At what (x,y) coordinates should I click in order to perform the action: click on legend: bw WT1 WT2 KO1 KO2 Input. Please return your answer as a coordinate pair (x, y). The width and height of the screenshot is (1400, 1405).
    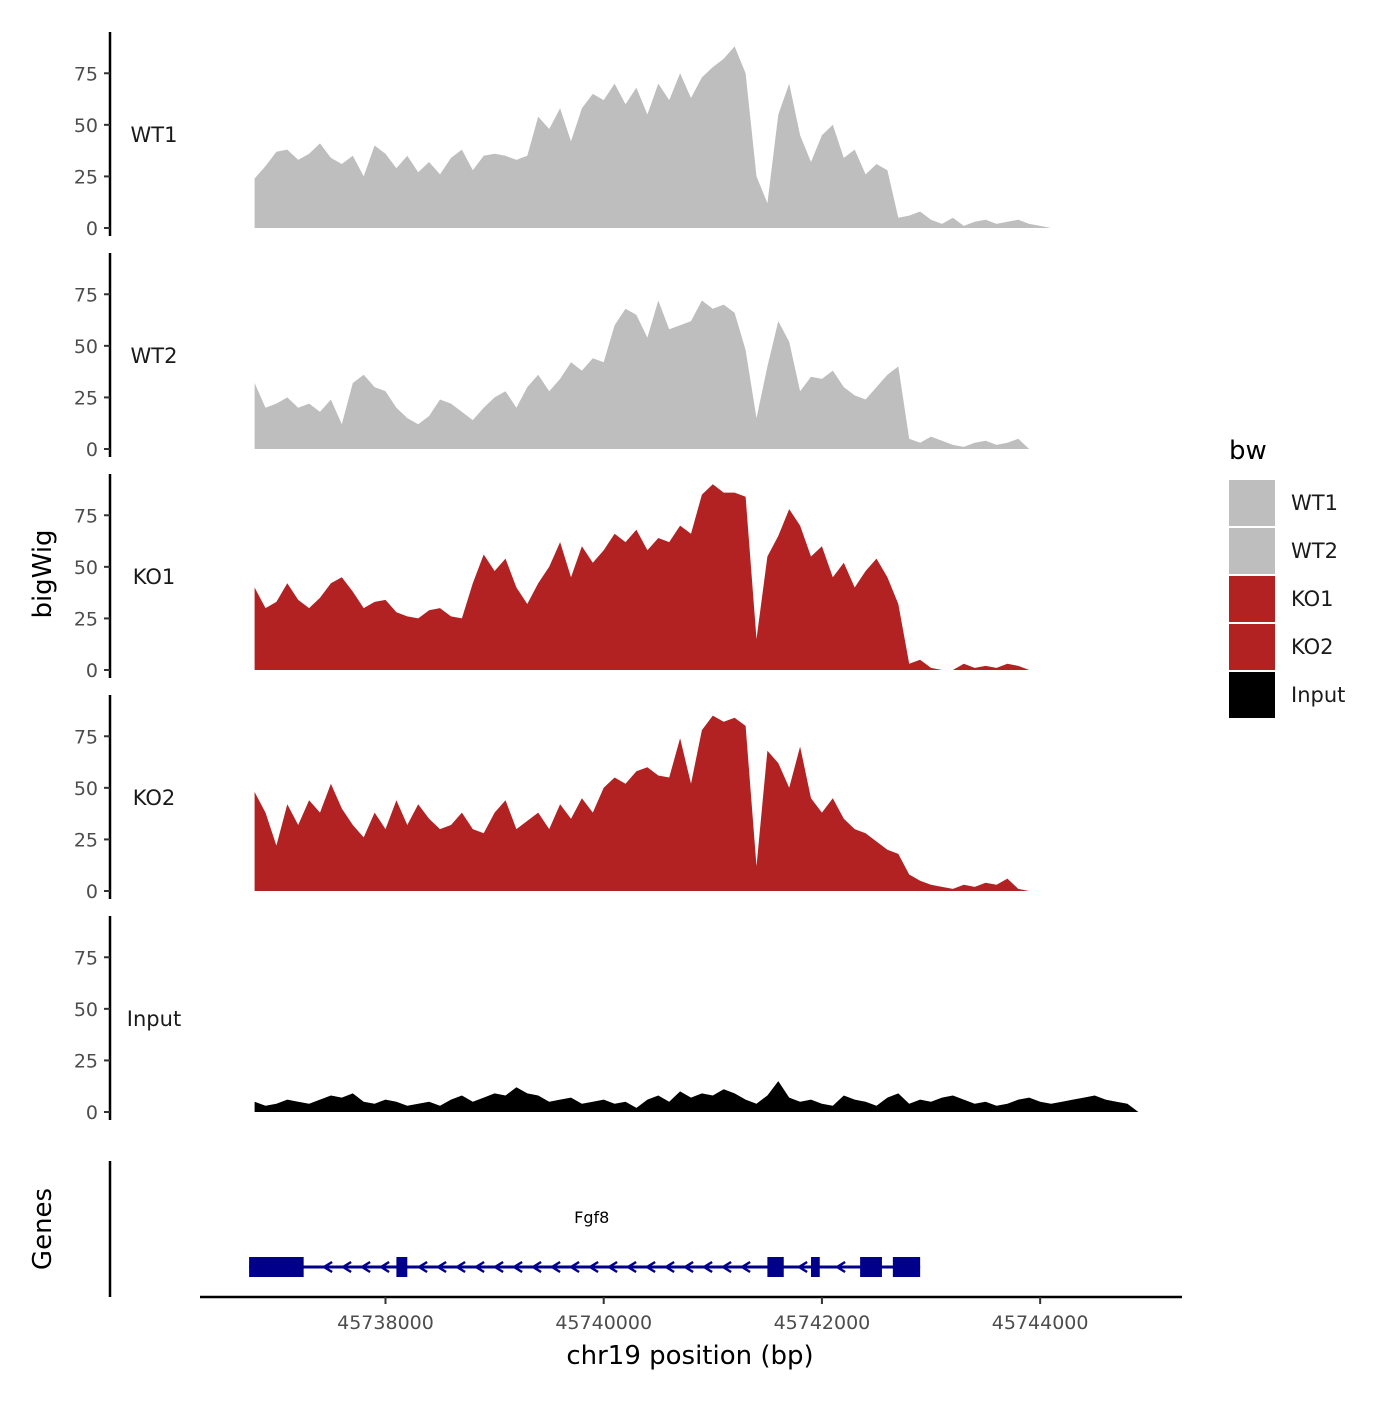
    Looking at the image, I should click on (1287, 577).